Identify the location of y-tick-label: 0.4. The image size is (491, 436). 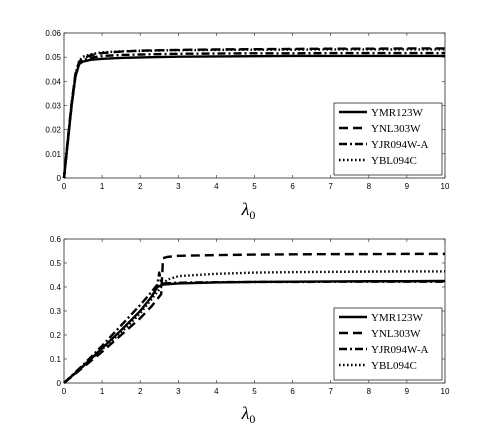
(56, 287).